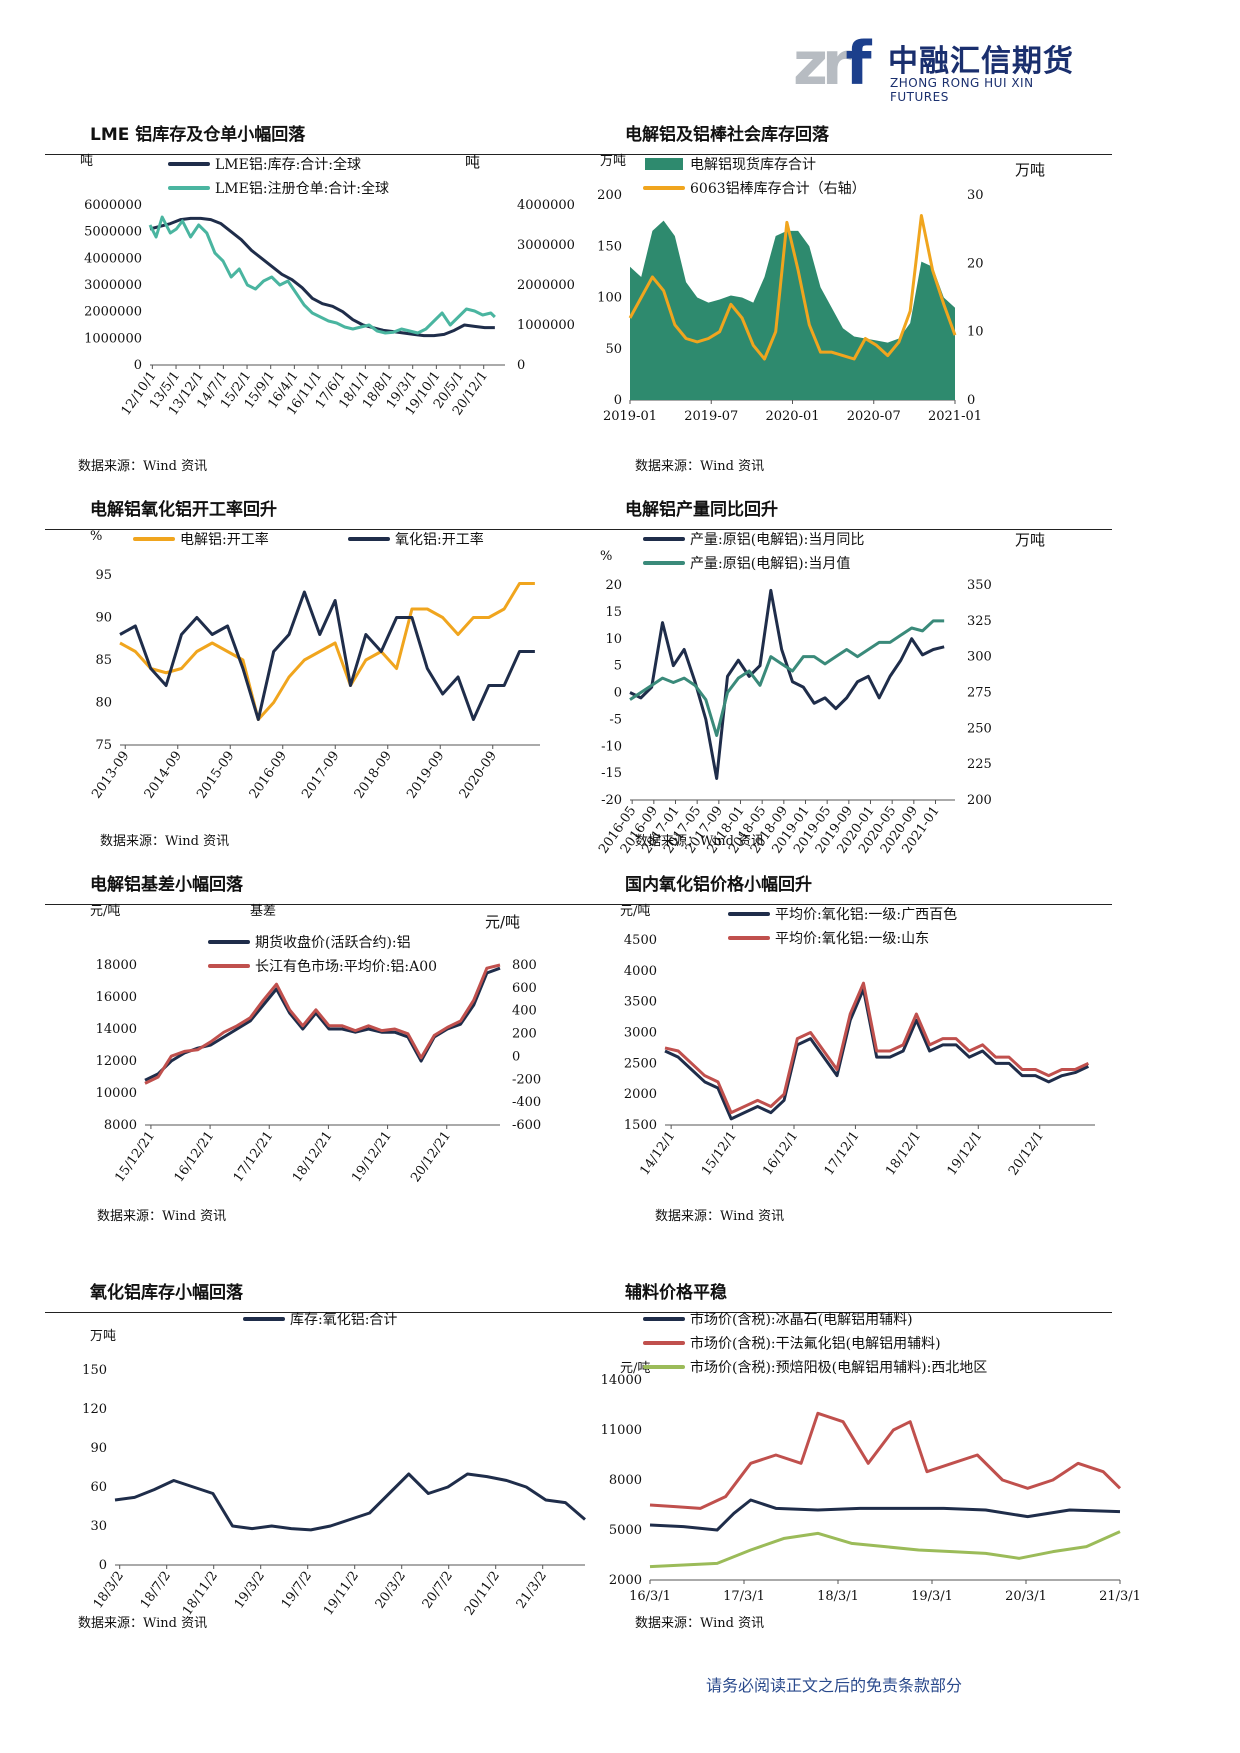  I want to click on section-title-basis: 电解铝基差小幅回落, so click(166, 885).